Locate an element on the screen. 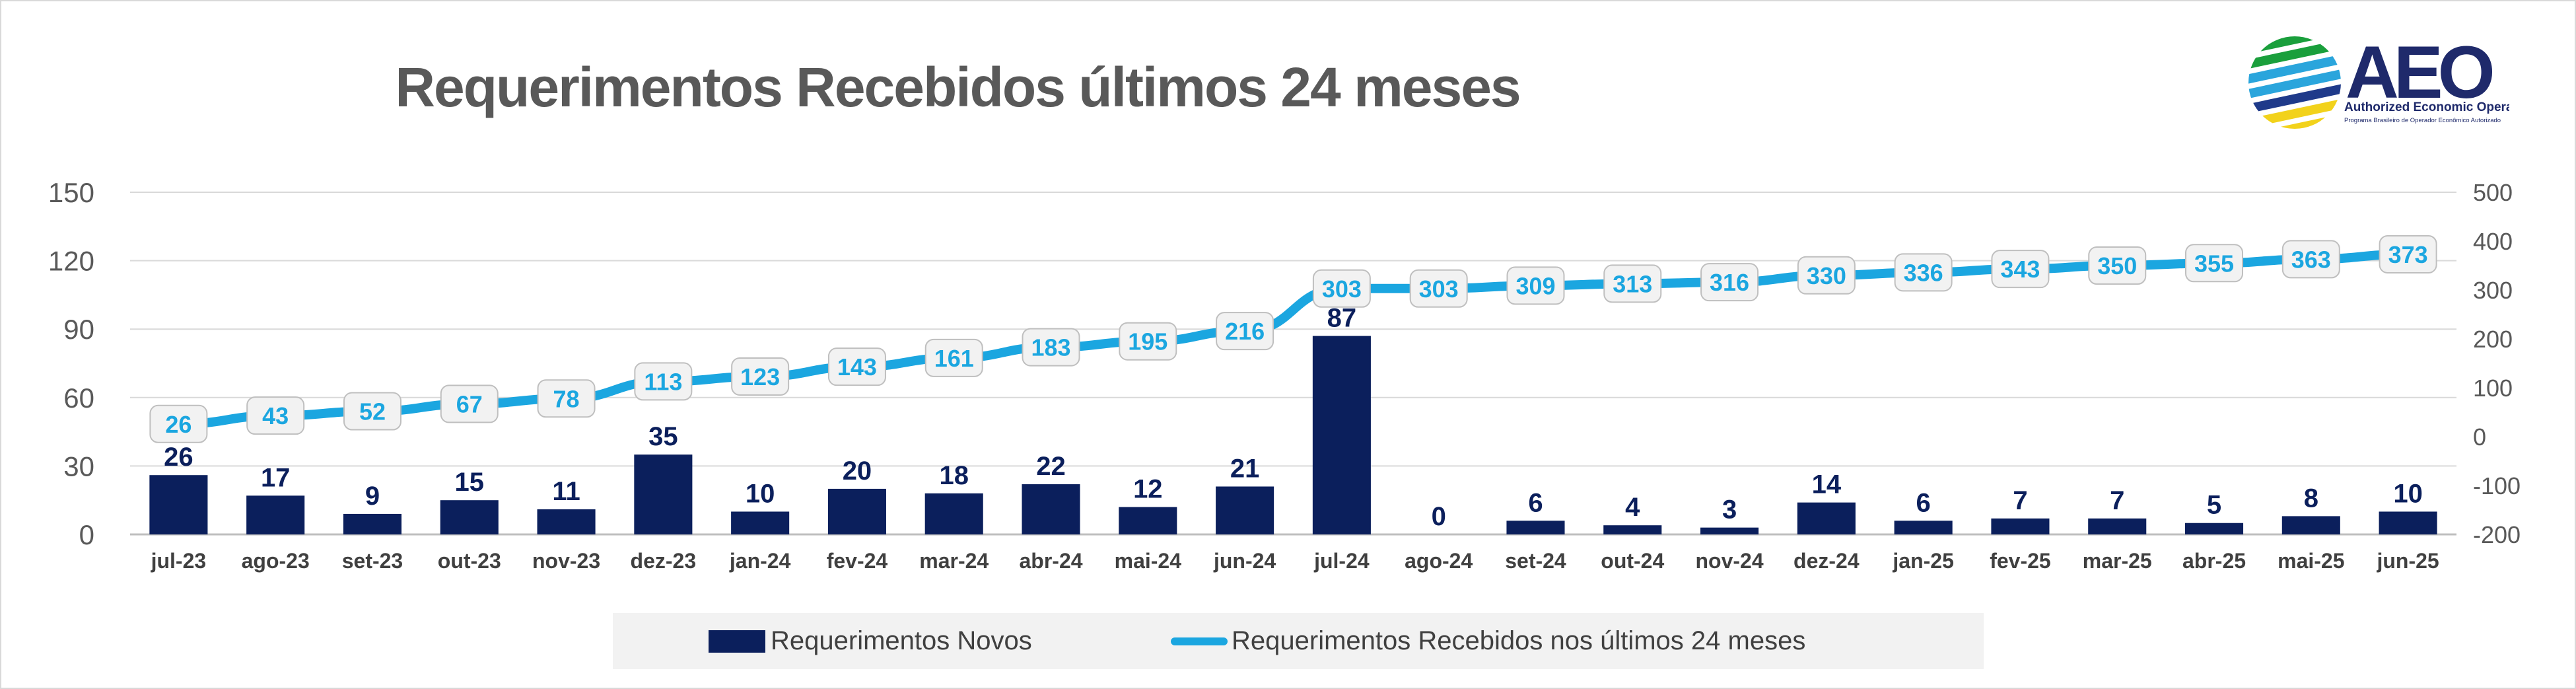 This screenshot has height=689, width=2576. line-data-label: 26 is located at coordinates (178, 424).